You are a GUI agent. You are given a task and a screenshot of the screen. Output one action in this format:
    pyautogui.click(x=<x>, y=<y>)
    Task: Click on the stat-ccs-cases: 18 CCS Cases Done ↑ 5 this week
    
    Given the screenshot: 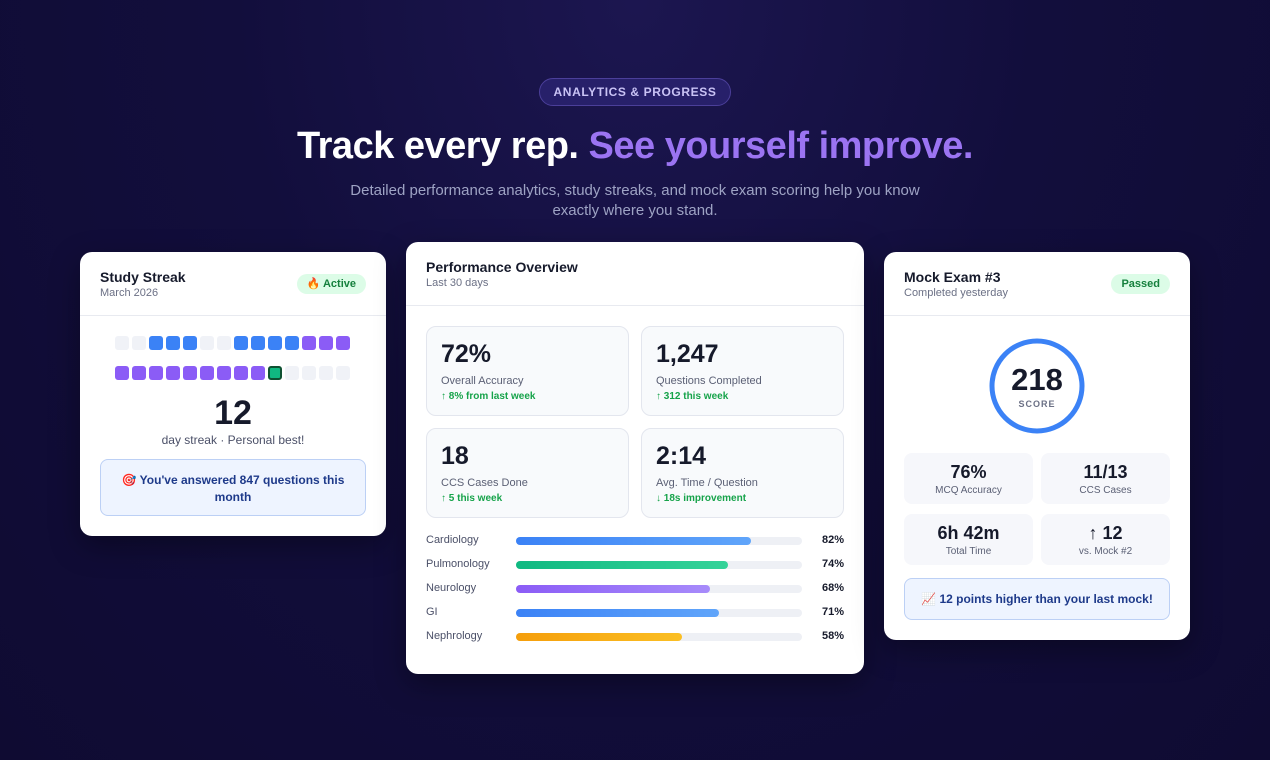 What is the action you would take?
    pyautogui.click(x=527, y=473)
    